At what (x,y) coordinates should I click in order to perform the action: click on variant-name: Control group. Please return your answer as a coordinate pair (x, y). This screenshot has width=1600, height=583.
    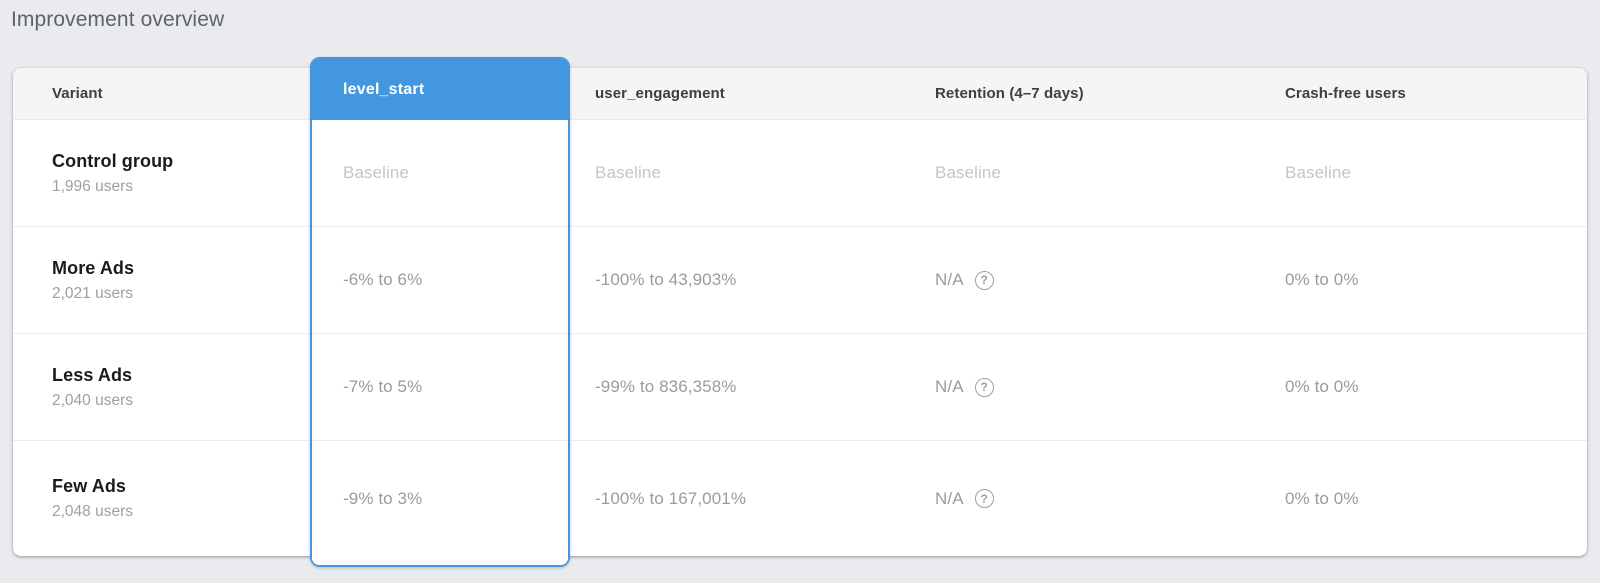
    Looking at the image, I should click on (113, 160).